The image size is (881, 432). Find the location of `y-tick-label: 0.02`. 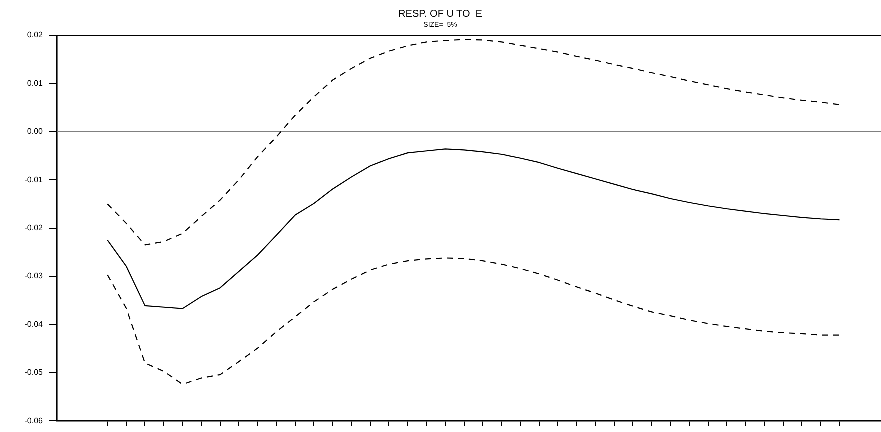

y-tick-label: 0.02 is located at coordinates (35, 35).